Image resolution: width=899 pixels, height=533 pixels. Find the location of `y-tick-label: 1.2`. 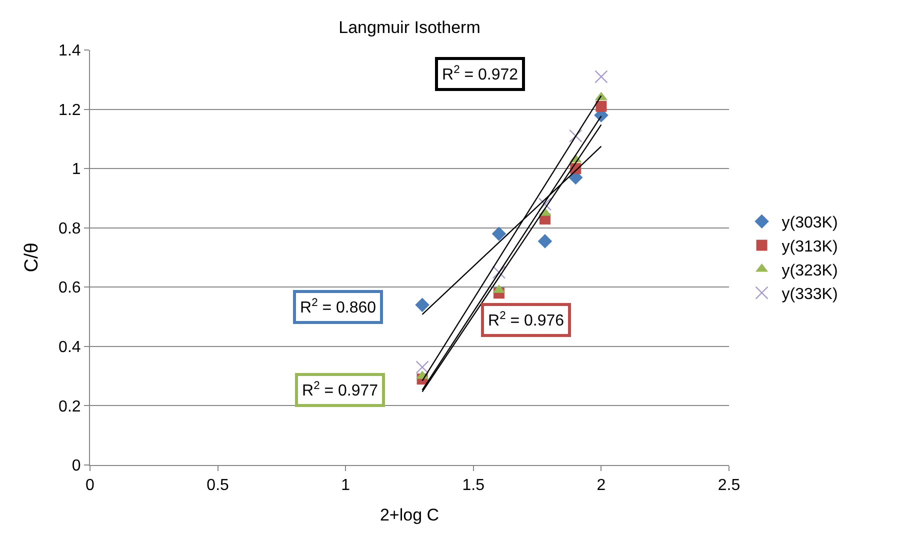

y-tick-label: 1.2 is located at coordinates (69, 110).